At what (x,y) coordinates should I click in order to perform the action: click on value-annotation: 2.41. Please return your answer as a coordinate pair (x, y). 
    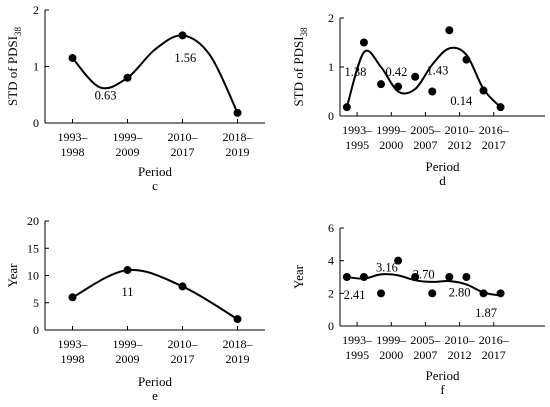
    Looking at the image, I should click on (355, 295).